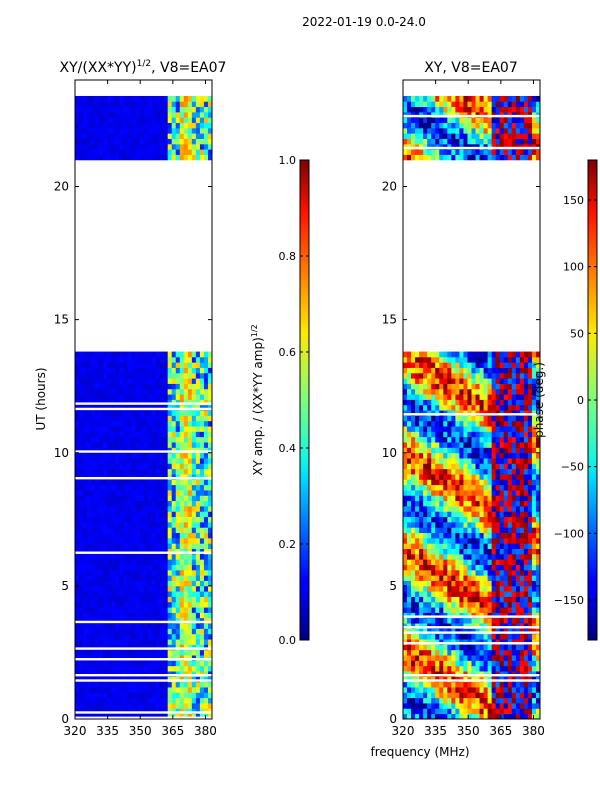 Image resolution: width=600 pixels, height=800 pixels. What do you see at coordinates (471, 675) in the screenshot?
I see `flagged-row` at bounding box center [471, 675].